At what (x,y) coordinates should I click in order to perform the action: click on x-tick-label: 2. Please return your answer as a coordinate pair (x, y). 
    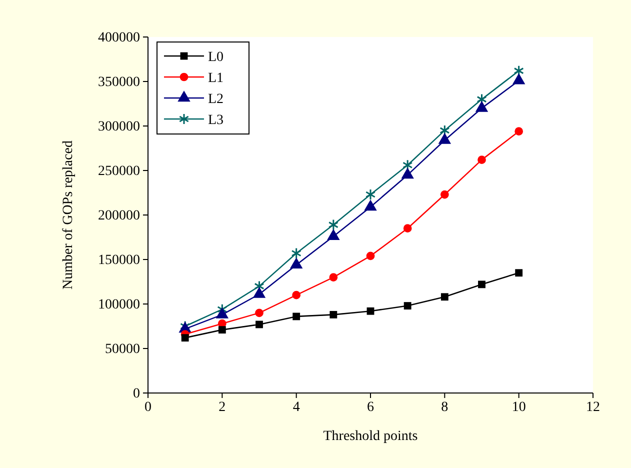
    Looking at the image, I should click on (222, 407).